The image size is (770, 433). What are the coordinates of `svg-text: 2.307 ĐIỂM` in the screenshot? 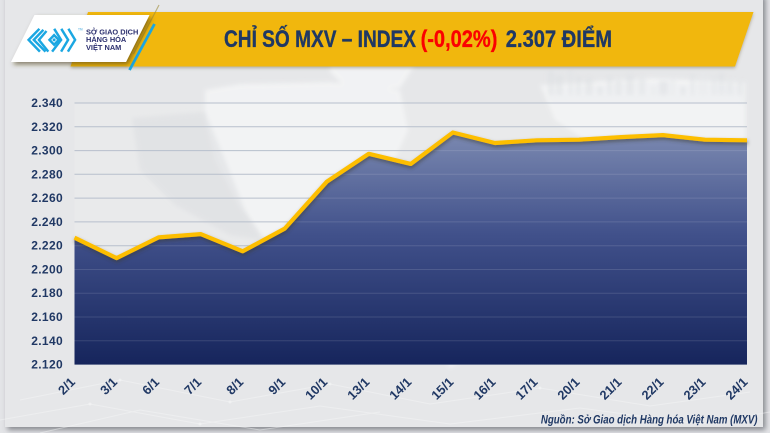 It's located at (559, 39).